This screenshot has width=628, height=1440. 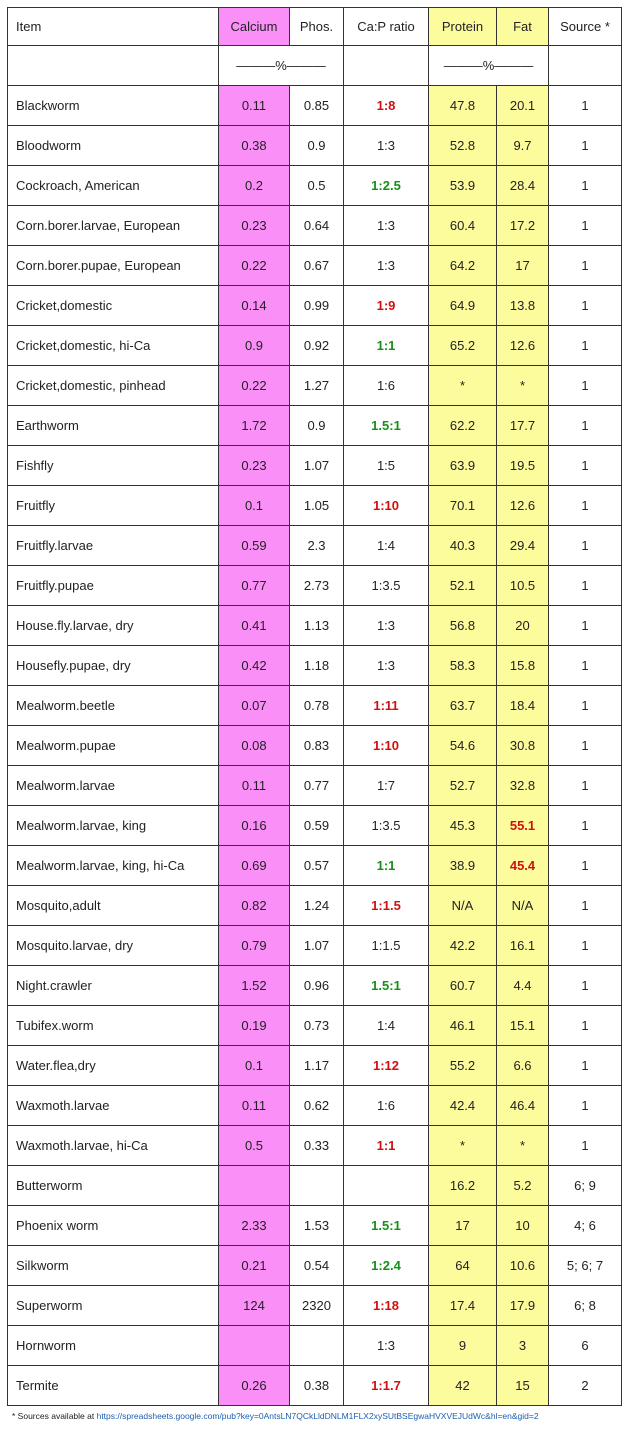 I want to click on value-cell: 0.38, so click(x=254, y=145).